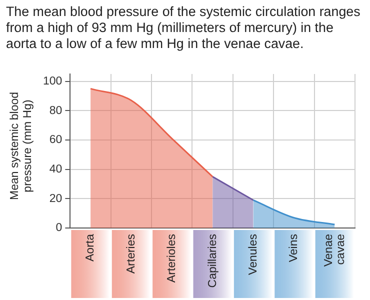  Describe the element at coordinates (294, 248) in the screenshot. I see `x-tick-label: Veins` at that location.